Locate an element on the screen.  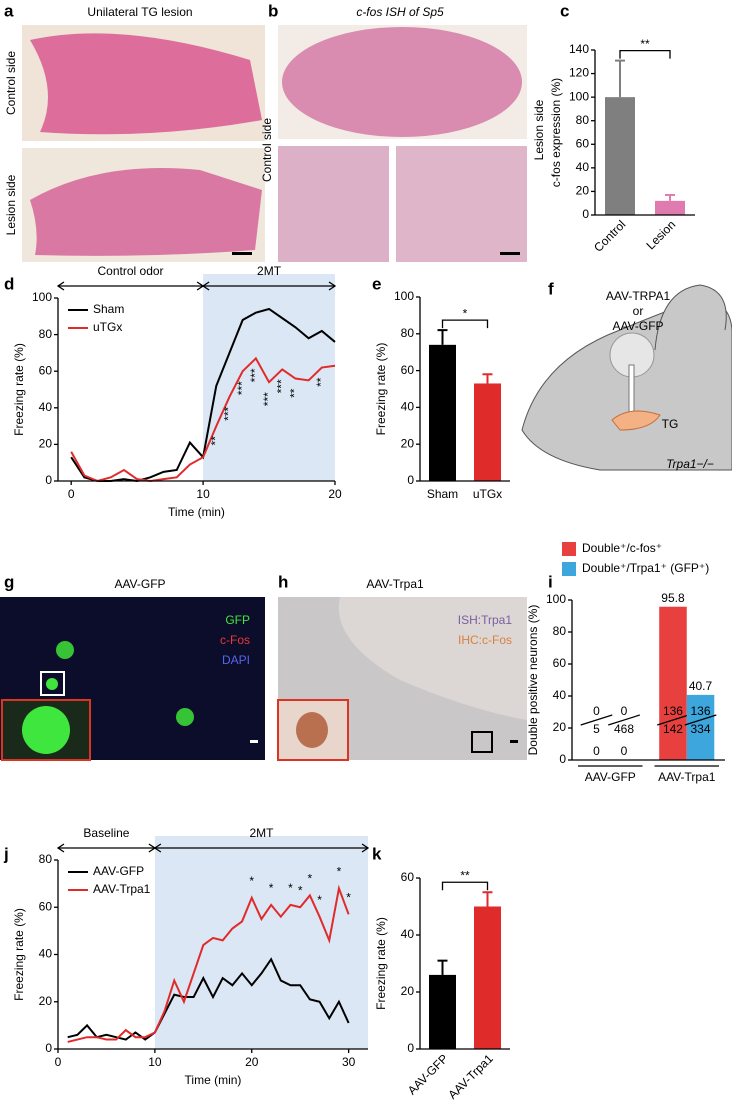
range-label: 2MT is located at coordinates (269, 271).